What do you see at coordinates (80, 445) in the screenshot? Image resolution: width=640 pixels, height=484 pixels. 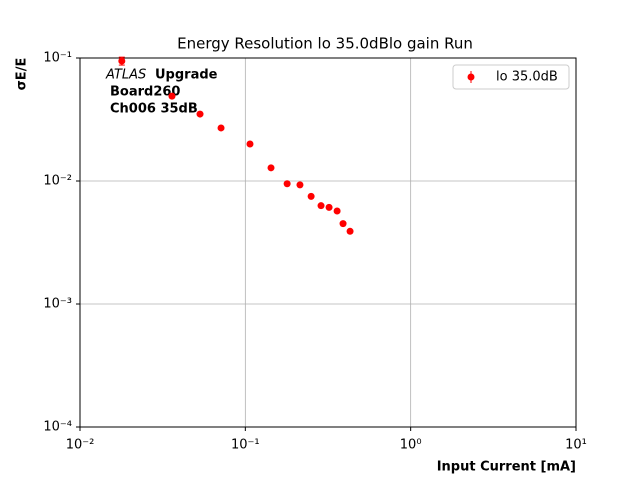 I see `x-tick-label: 10⁻²` at bounding box center [80, 445].